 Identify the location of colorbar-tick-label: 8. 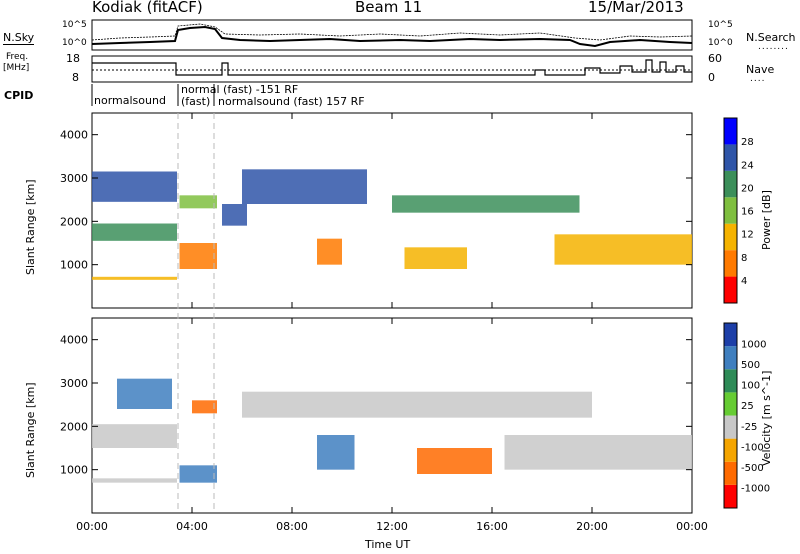
(744, 258).